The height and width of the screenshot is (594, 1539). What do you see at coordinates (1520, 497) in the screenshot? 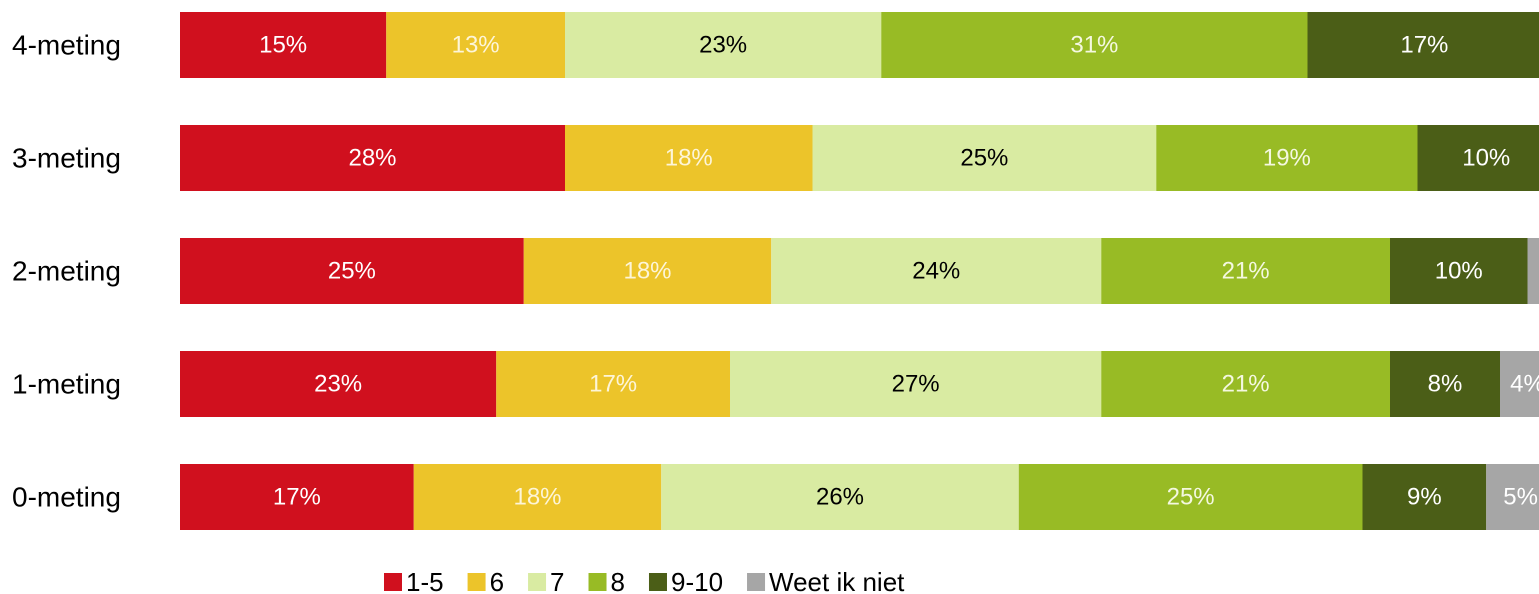
I see `data-label: 5%` at bounding box center [1520, 497].